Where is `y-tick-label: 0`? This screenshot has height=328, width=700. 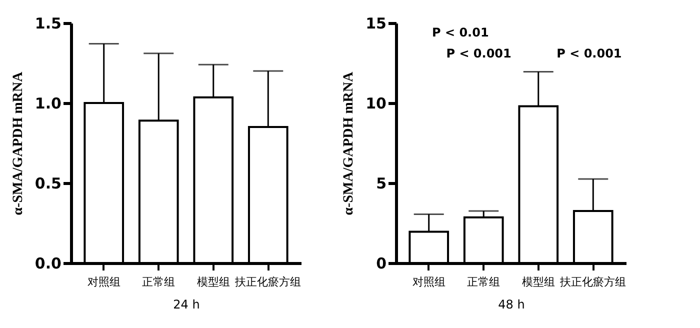
y-tick-label: 0 is located at coordinates (381, 263).